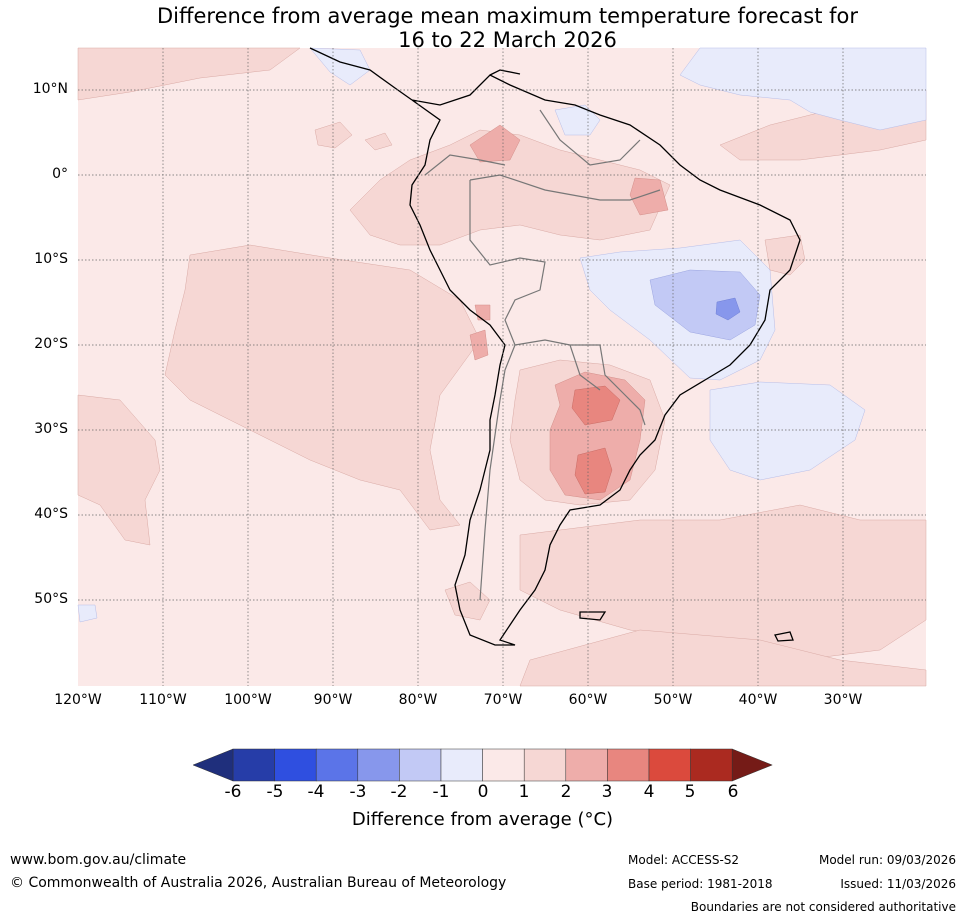  Describe the element at coordinates (705, 305) in the screenshot. I see `anomaly-minus2-to-minus1-regions` at that location.